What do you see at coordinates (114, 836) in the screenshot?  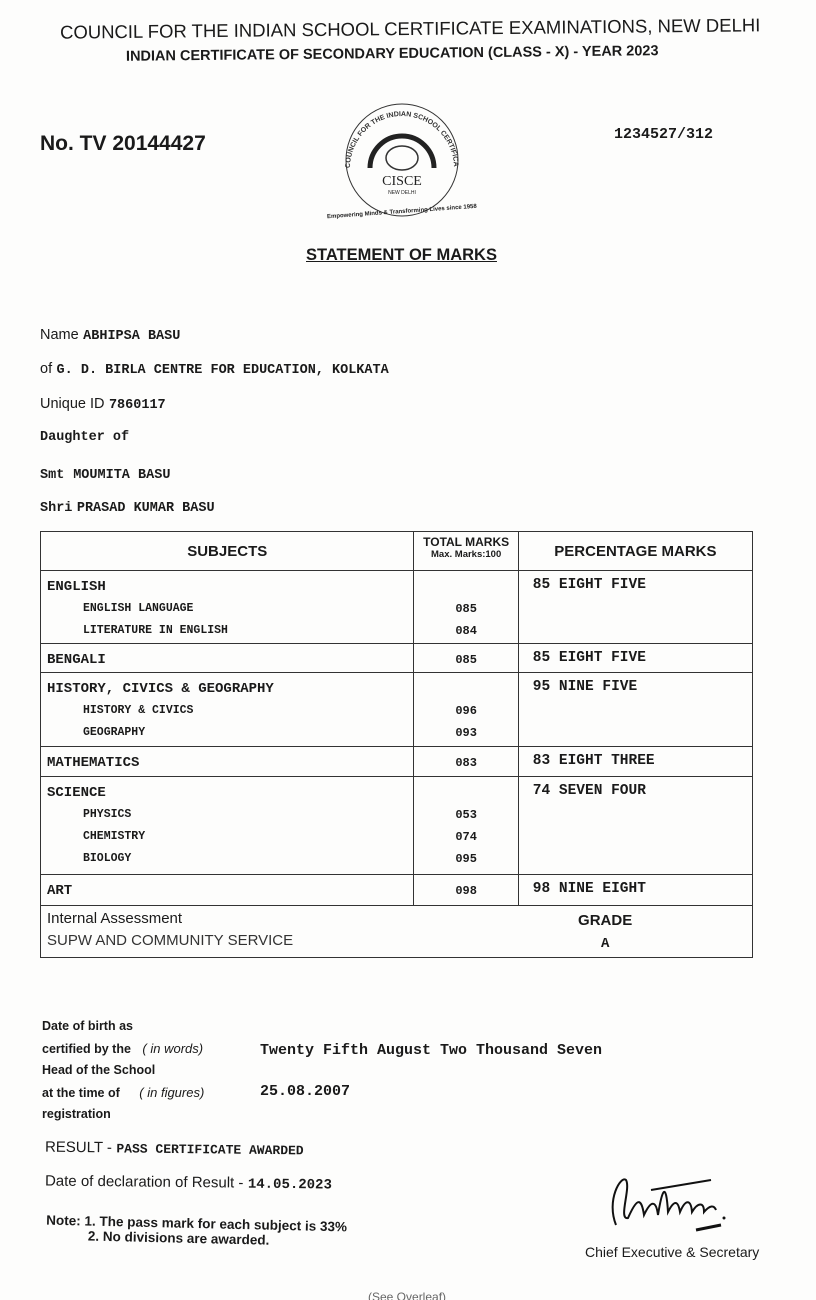 I see `sub-subject-name: CHEMISTRY` at bounding box center [114, 836].